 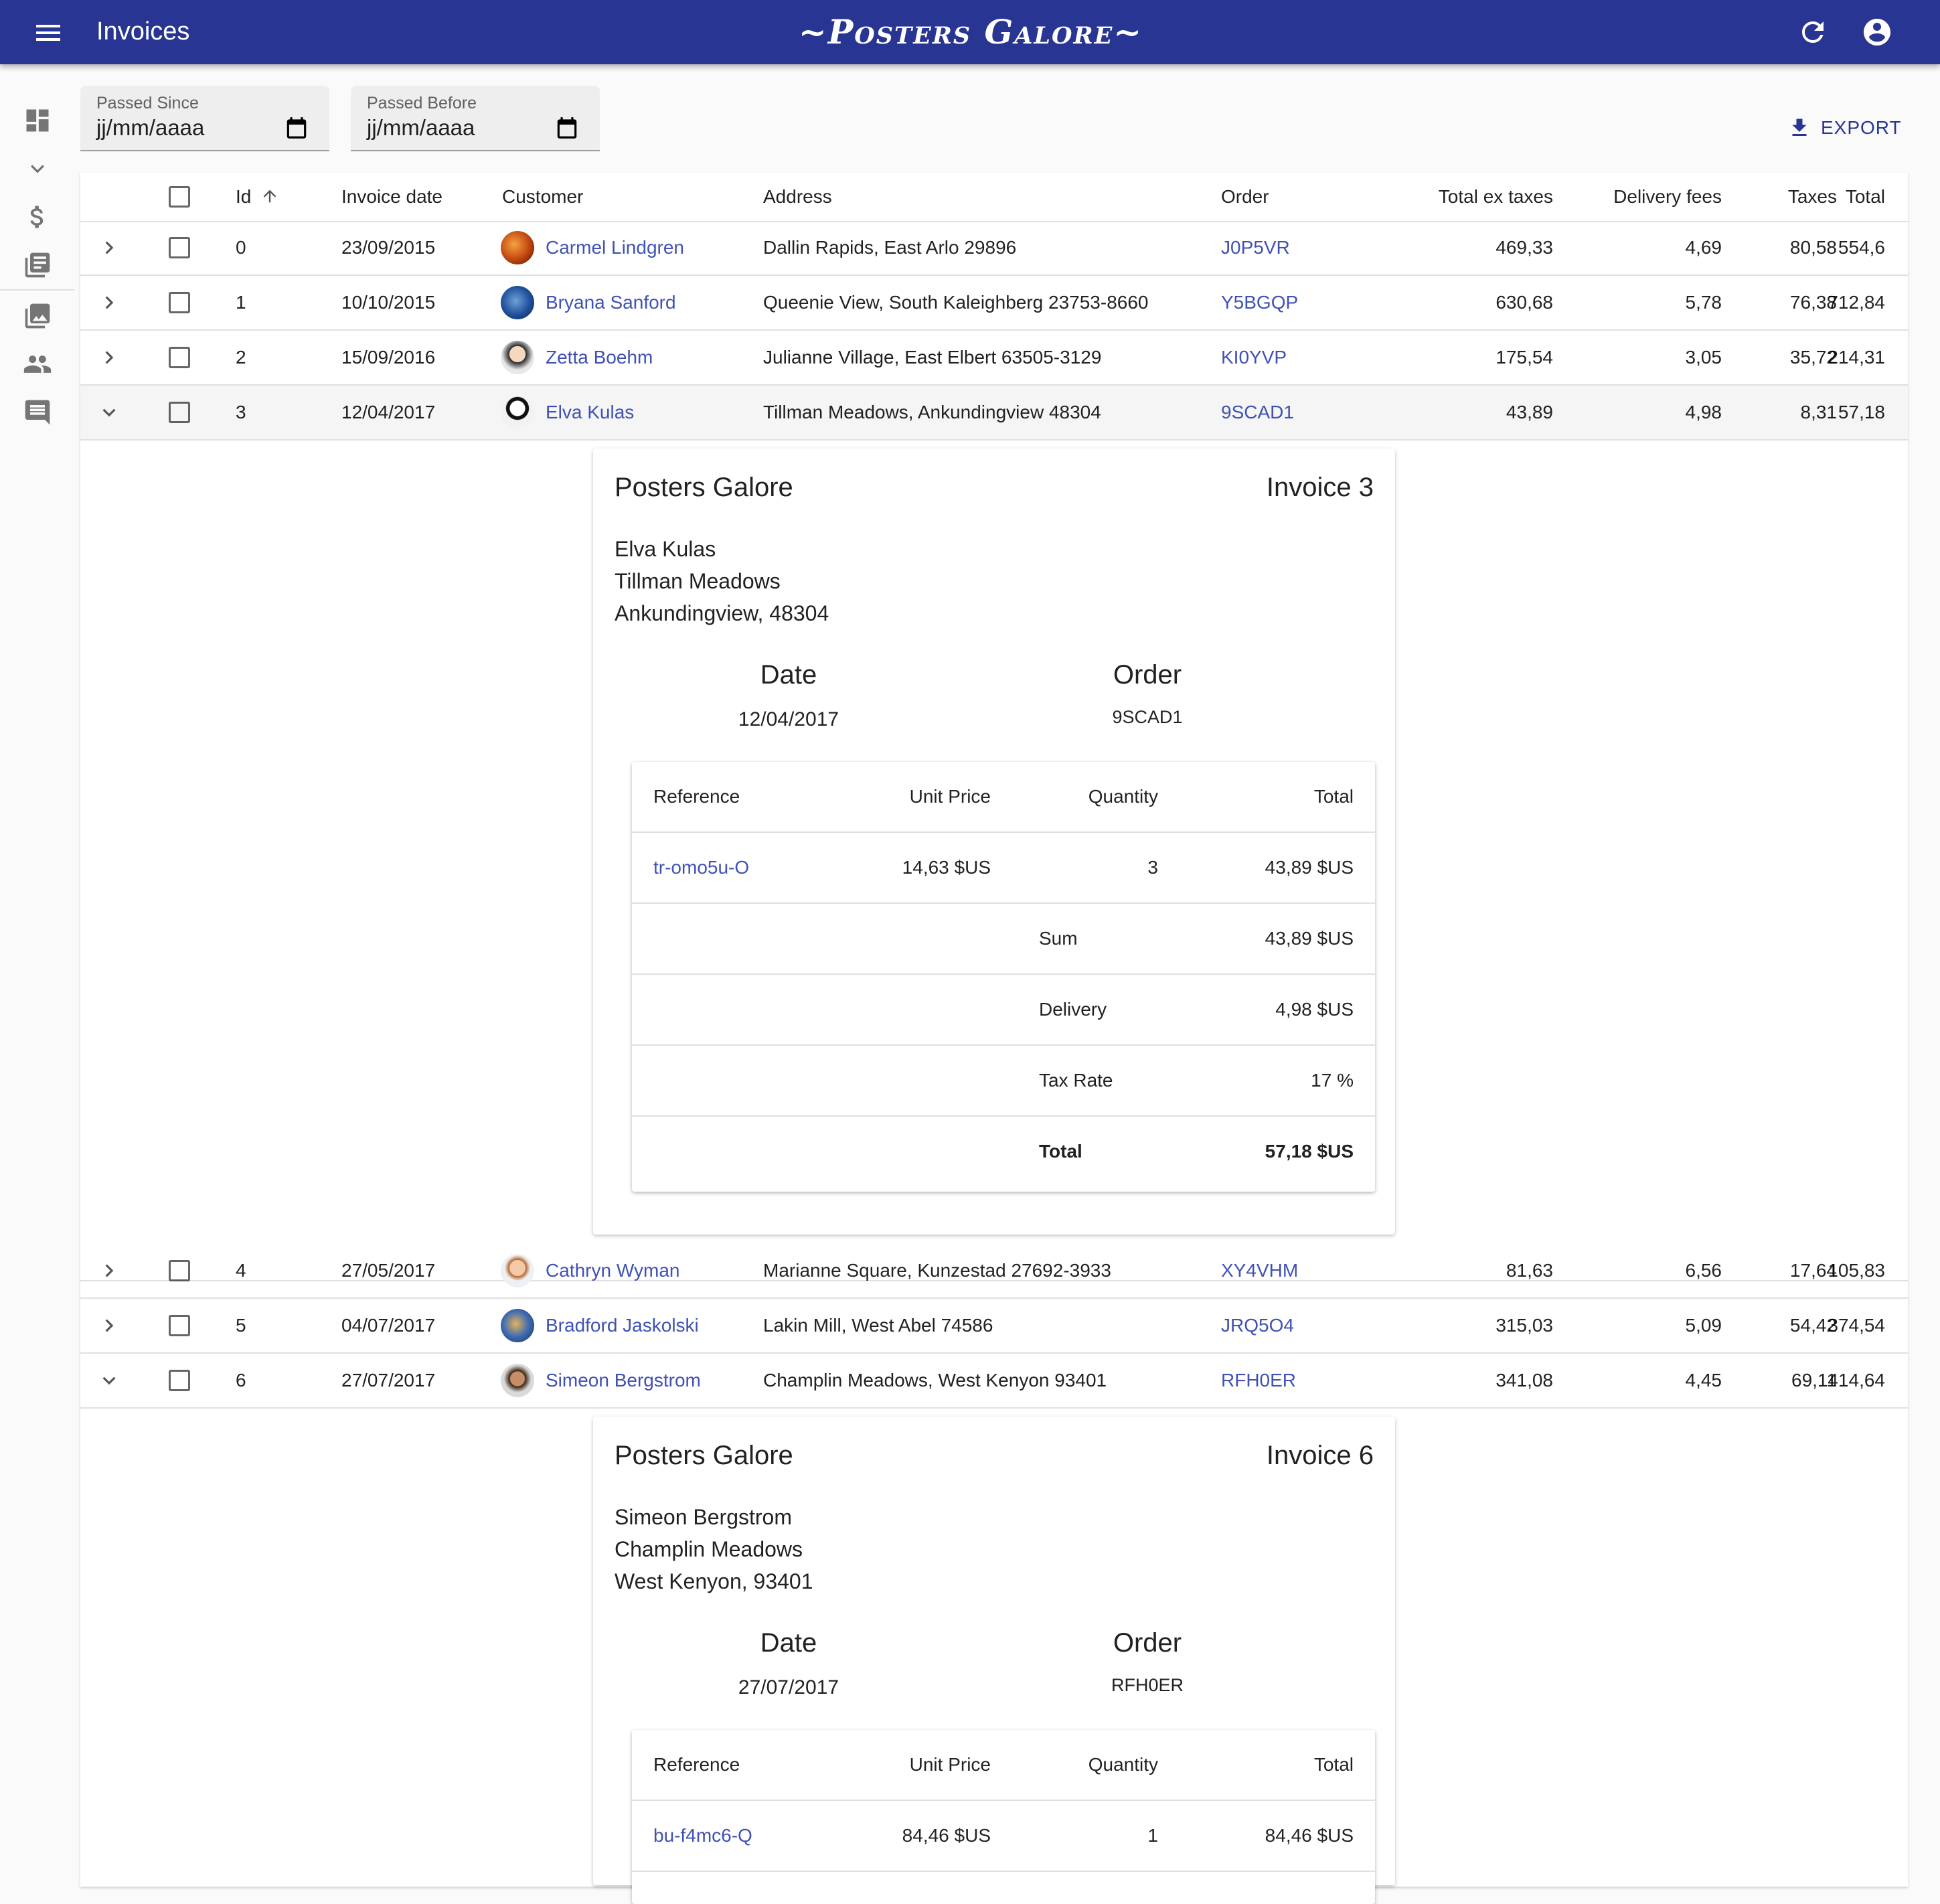 I want to click on download-icon, so click(x=1800, y=127).